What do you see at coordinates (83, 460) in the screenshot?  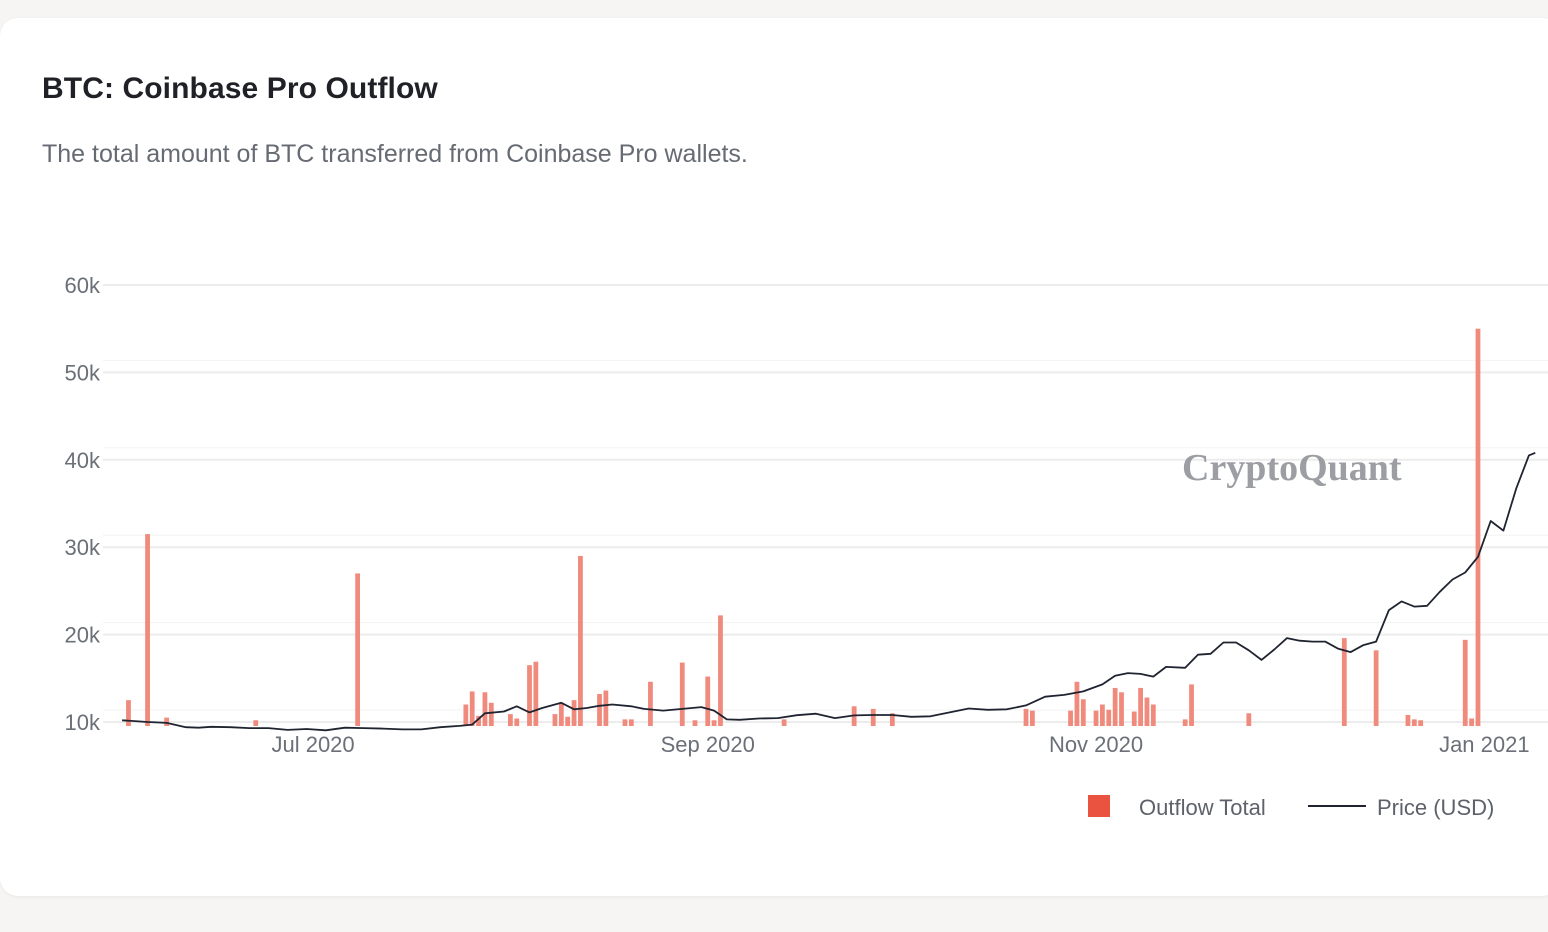 I see `y-tick-label: 40k` at bounding box center [83, 460].